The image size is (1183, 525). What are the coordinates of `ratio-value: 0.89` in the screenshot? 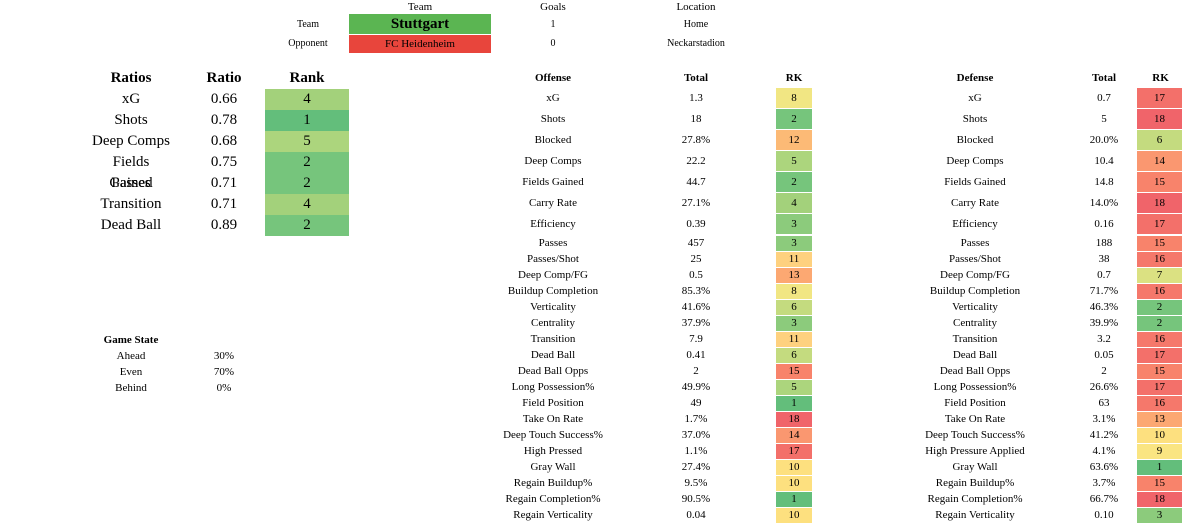 It's located at (224, 225).